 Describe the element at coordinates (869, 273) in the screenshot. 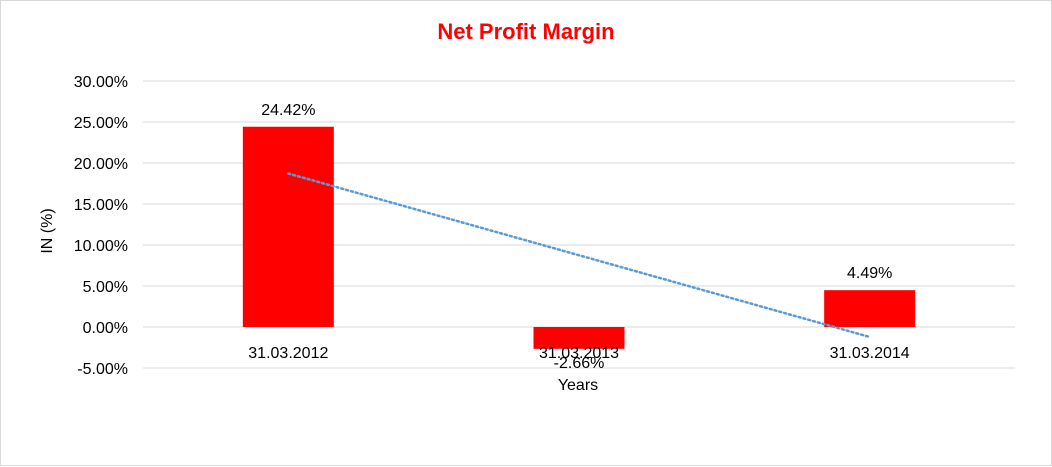

I see `data-label: 4.49%` at that location.